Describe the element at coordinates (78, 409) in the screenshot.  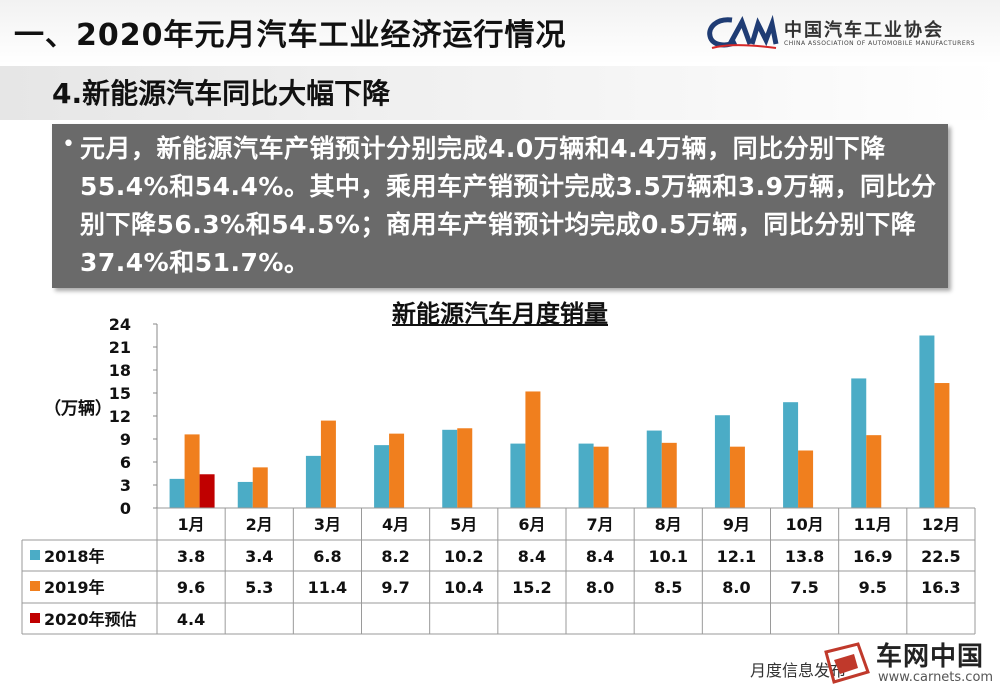
I see `y-axis-unit-label: （万辆）` at that location.